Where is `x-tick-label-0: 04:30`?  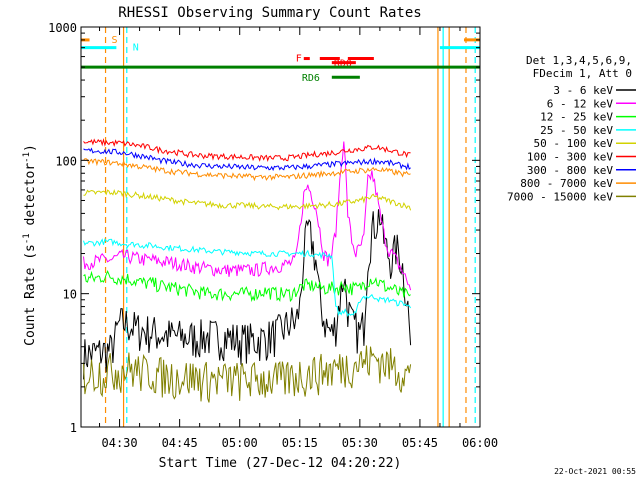 x-tick-label-0: 04:30 is located at coordinates (120, 443).